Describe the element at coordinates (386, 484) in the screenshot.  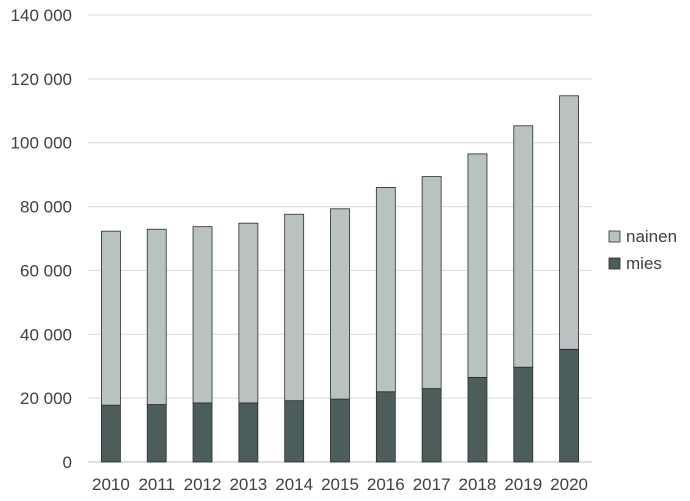
I see `x-tick-label: 2016` at that location.